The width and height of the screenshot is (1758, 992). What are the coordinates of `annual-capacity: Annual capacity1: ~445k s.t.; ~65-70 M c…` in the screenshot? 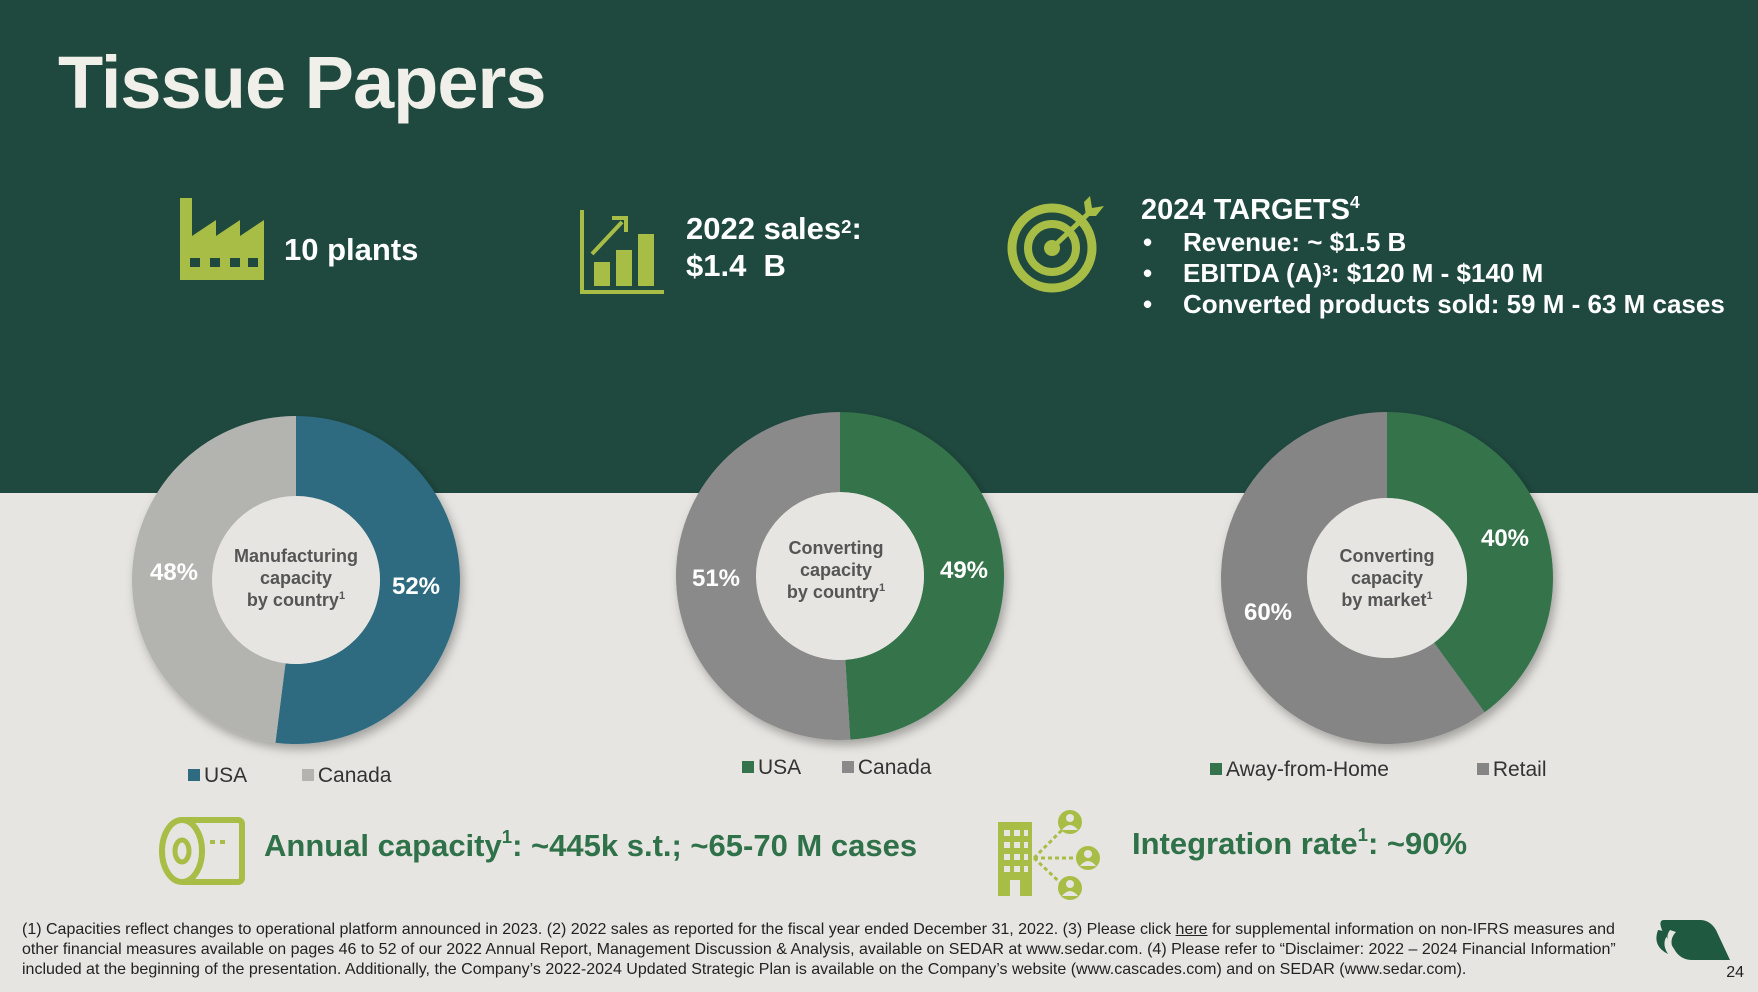 It's located at (591, 844).